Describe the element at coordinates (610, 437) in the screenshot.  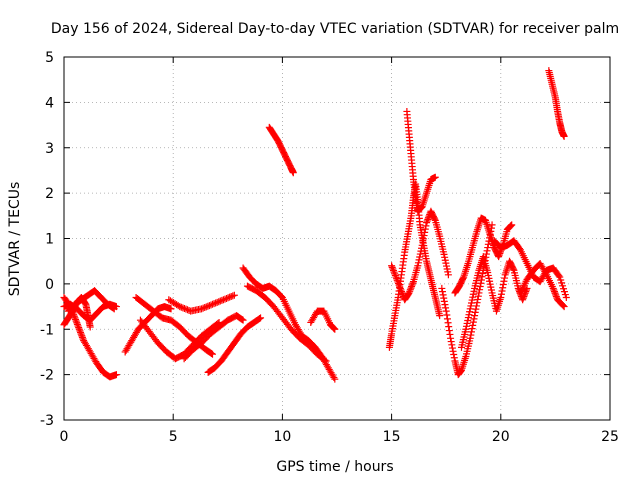
I see `x-tick-label: 25` at that location.